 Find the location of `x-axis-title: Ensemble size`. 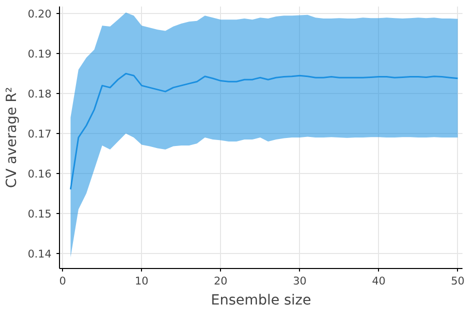

x-axis-title: Ensemble size is located at coordinates (261, 300).